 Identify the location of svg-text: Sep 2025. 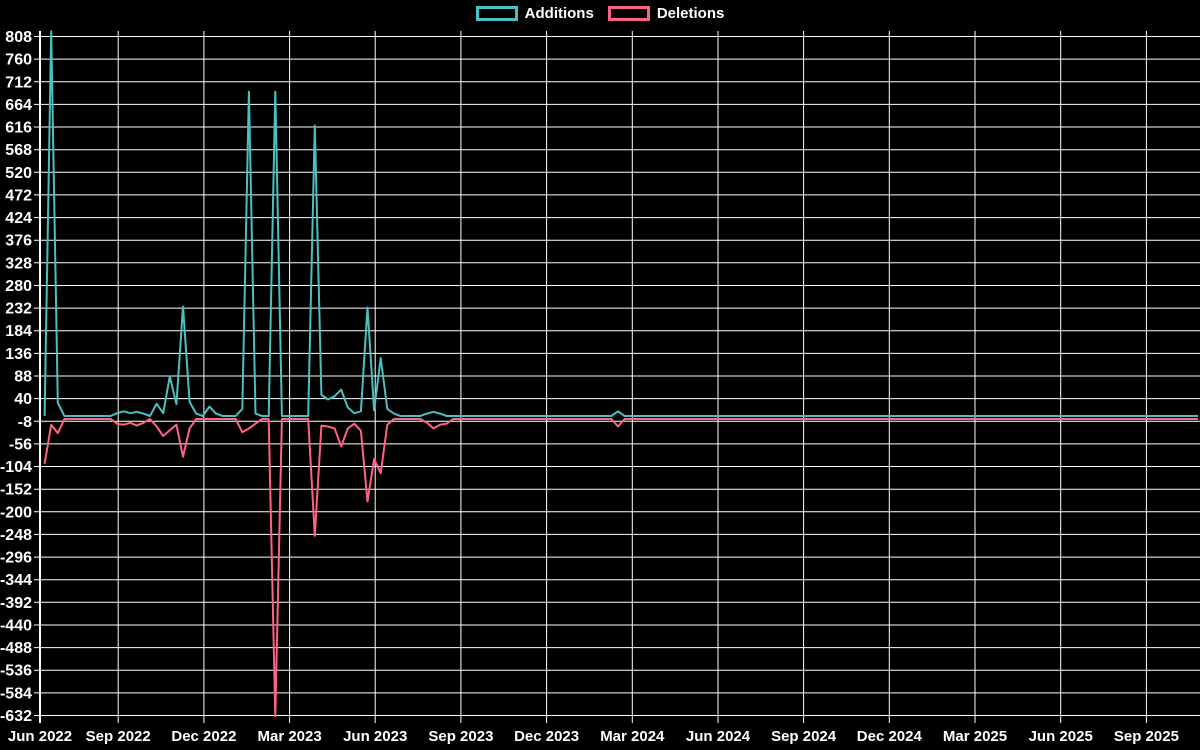
(1146, 736).